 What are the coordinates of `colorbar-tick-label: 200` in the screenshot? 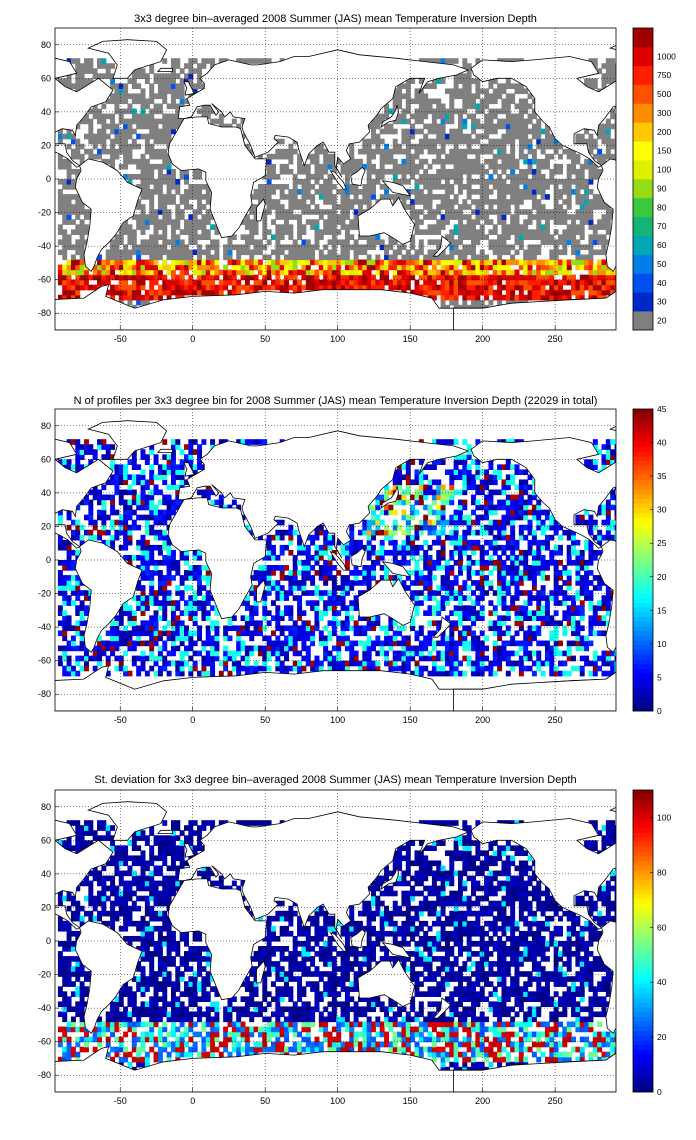 It's located at (664, 132).